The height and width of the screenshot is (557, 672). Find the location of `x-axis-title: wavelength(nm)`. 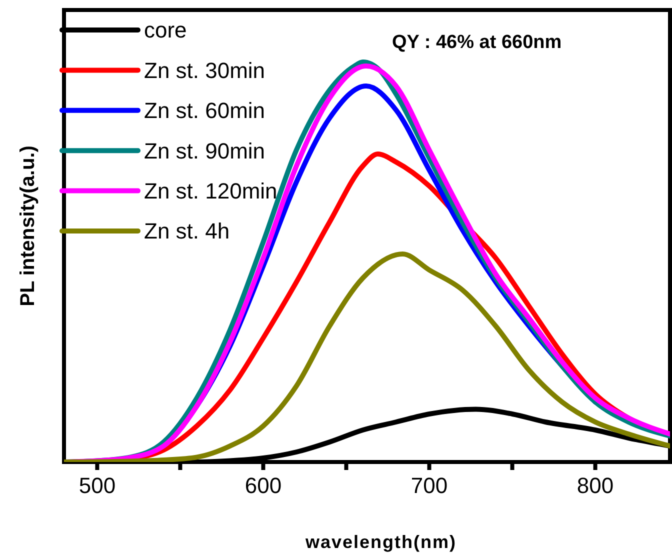

x-axis-title: wavelength(nm) is located at coordinates (380, 542).